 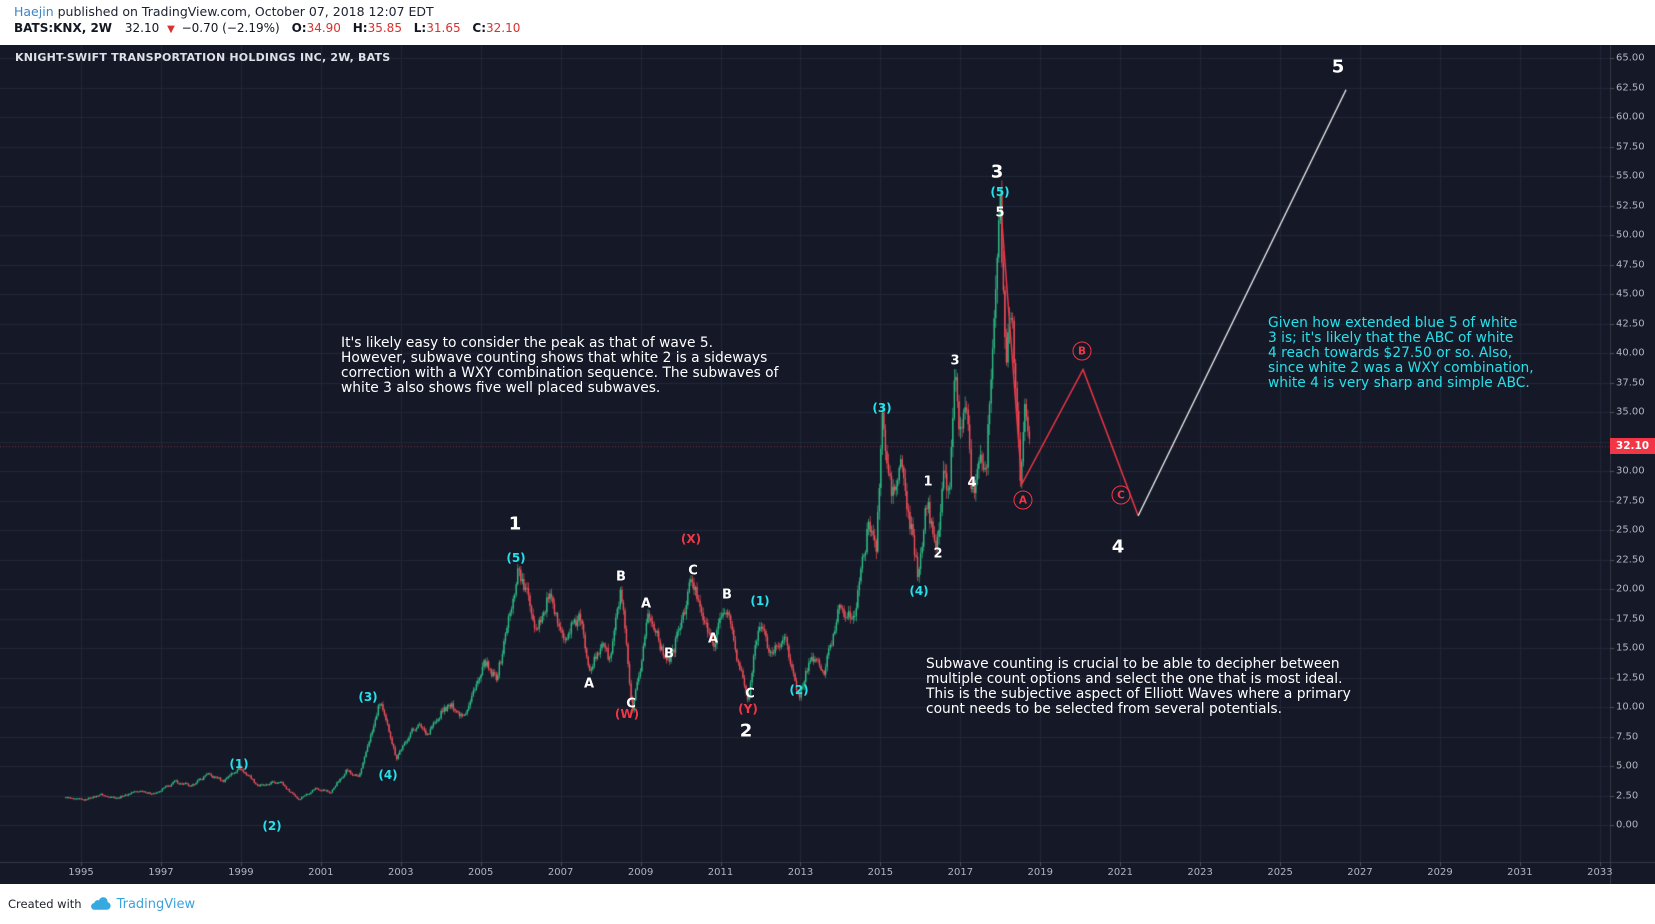 I want to click on time-axis-label: 2005, so click(x=480, y=872).